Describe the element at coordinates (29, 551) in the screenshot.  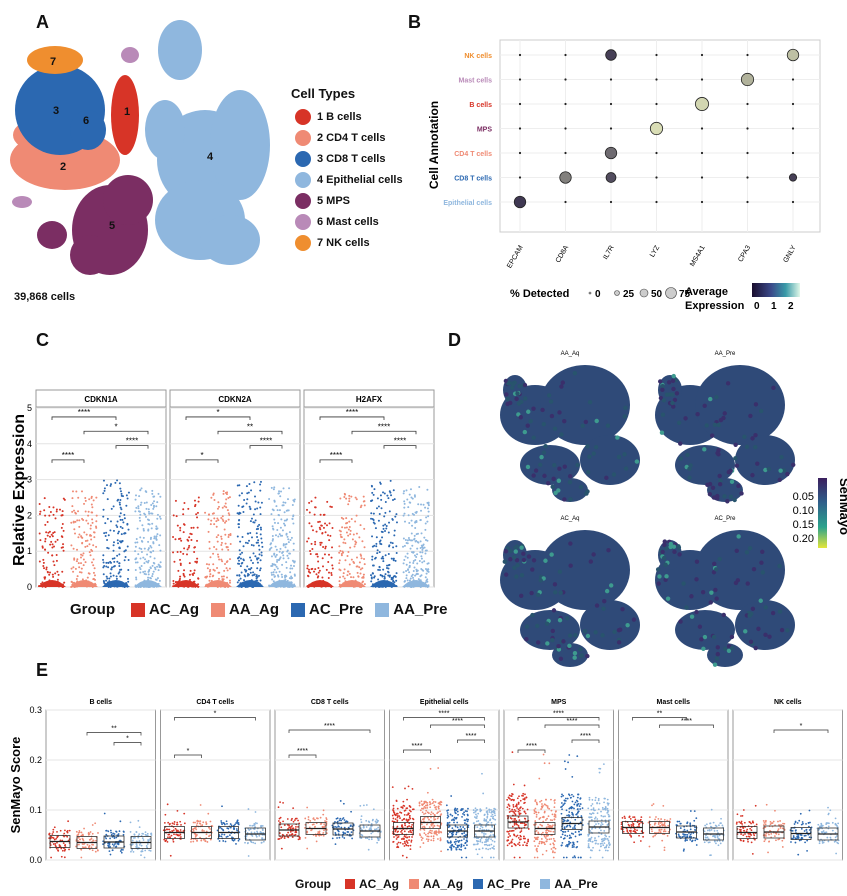
I see `violin-ytick: 1` at that location.